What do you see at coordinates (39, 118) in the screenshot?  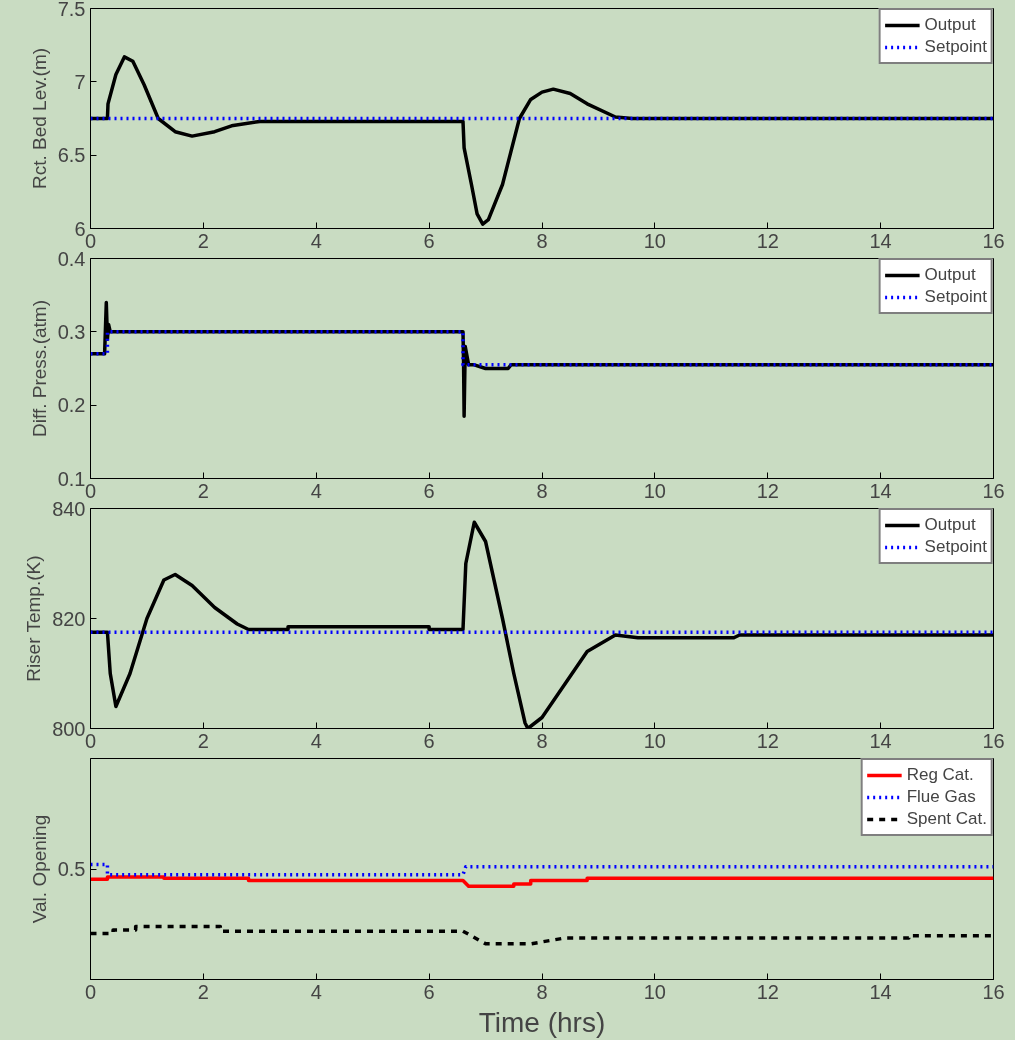 I see `y-axis-title: Rct. Bed Lev.(m)` at bounding box center [39, 118].